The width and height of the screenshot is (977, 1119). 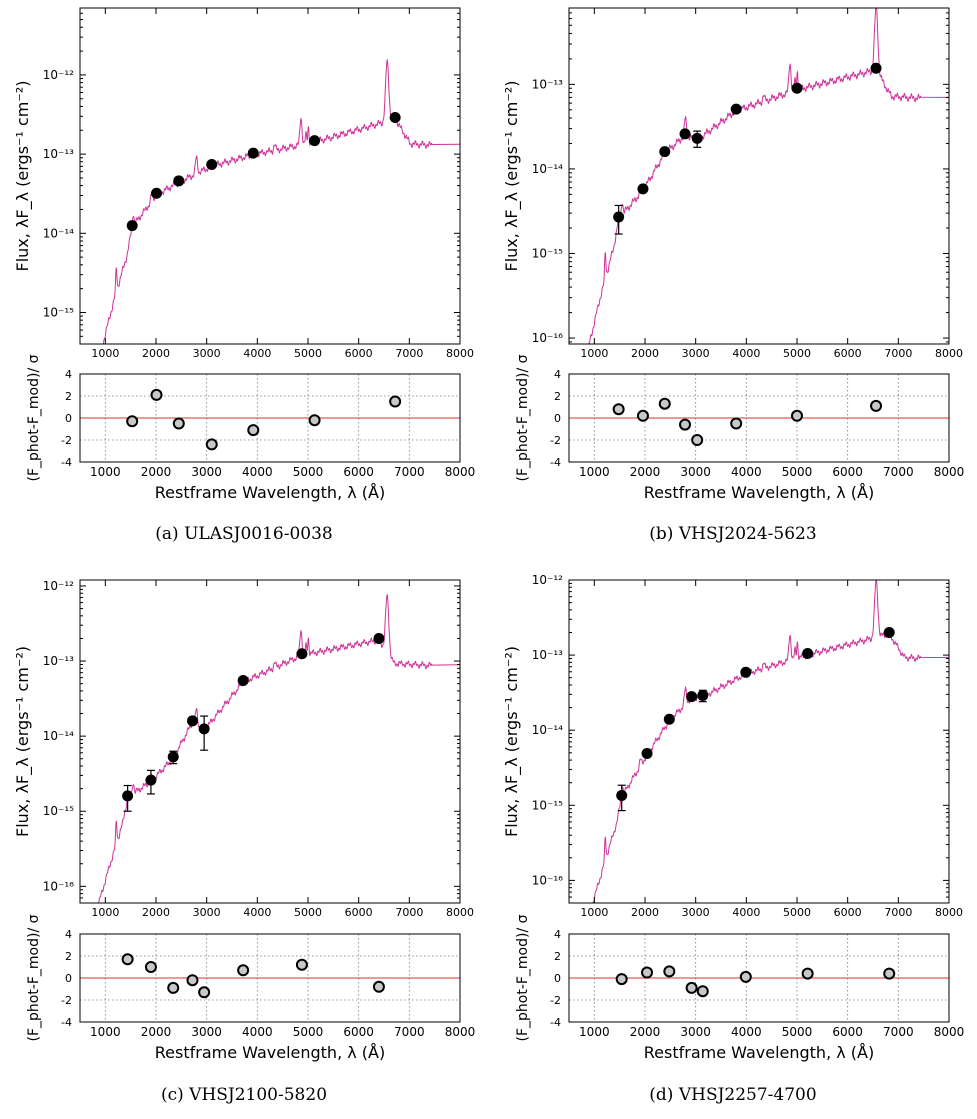 What do you see at coordinates (898, 353) in the screenshot?
I see `main-x-tick-label: 7000` at bounding box center [898, 353].